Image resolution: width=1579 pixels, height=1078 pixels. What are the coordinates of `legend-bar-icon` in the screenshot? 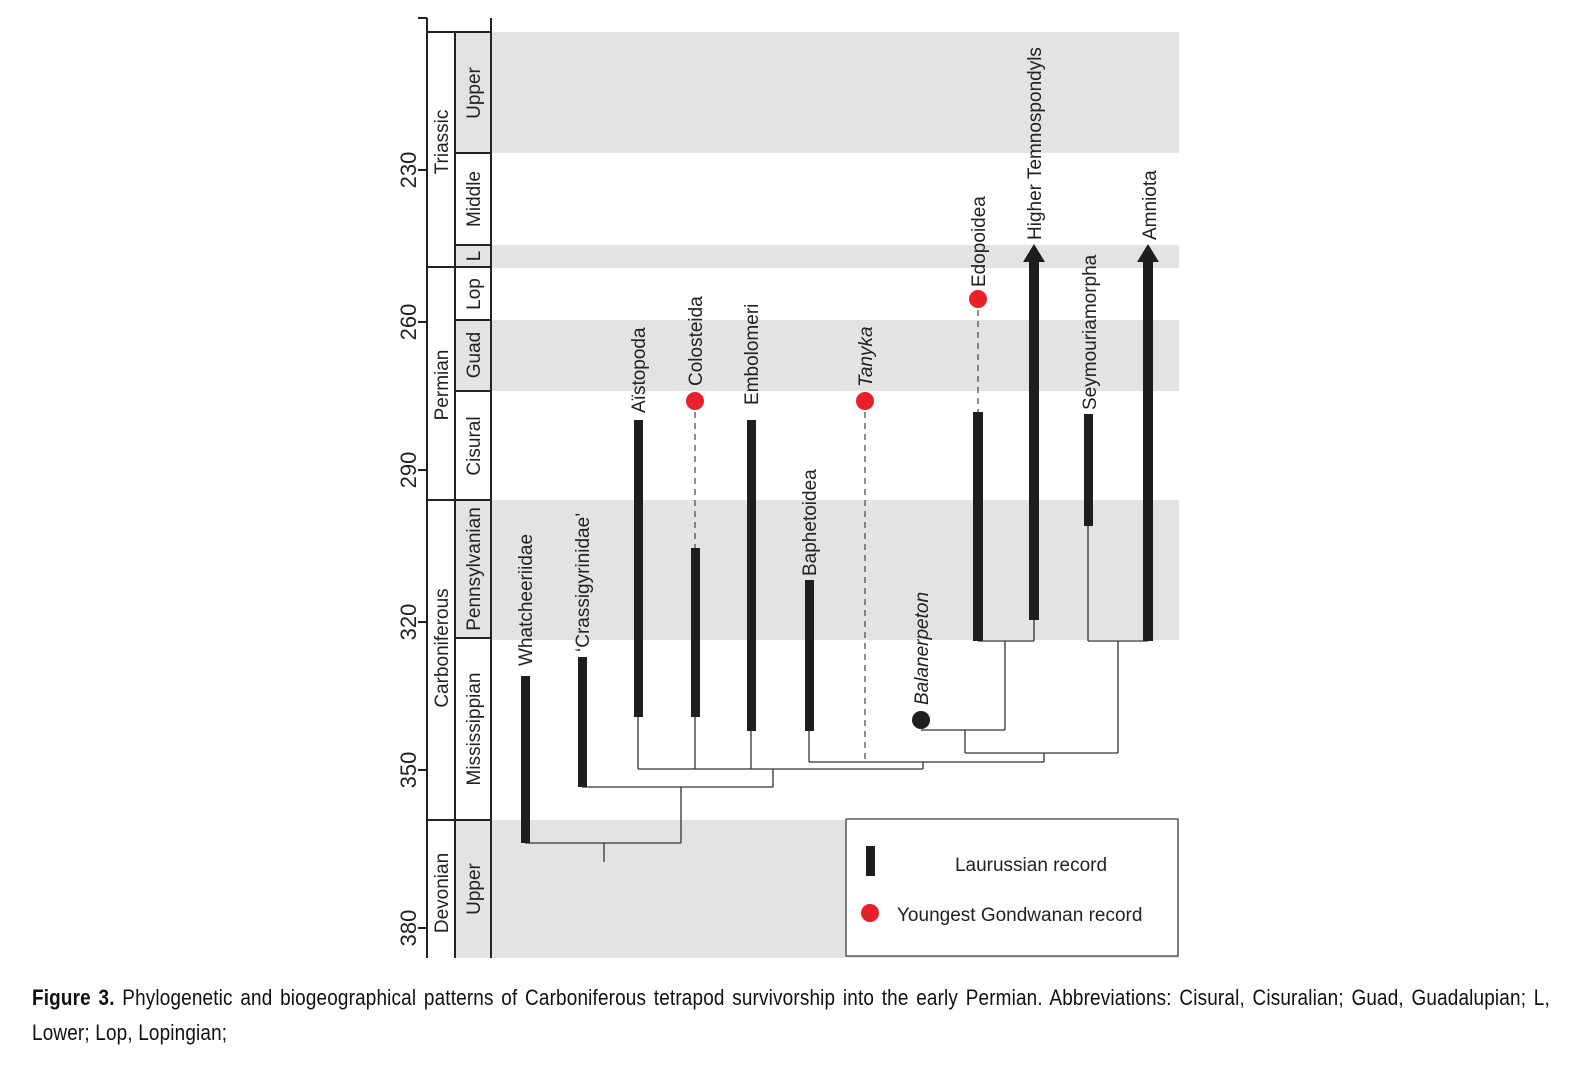 It's located at (870, 861).